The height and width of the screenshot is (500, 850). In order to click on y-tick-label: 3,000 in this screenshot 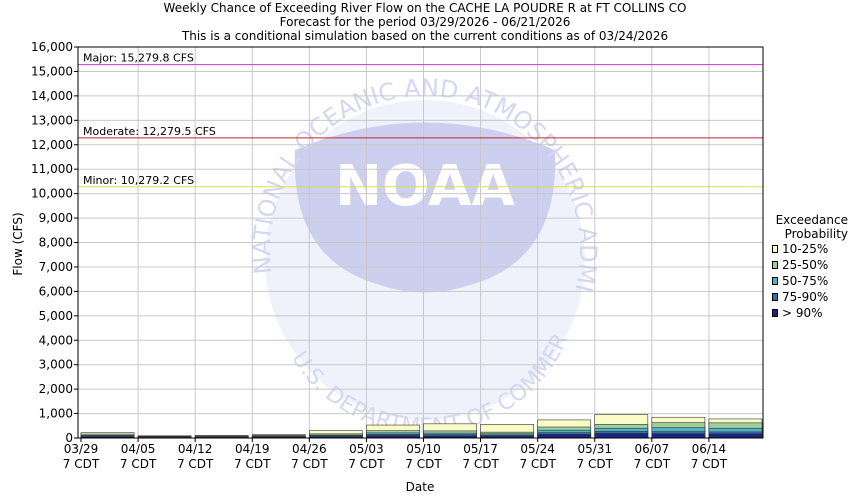, I will do `click(56, 365)`.